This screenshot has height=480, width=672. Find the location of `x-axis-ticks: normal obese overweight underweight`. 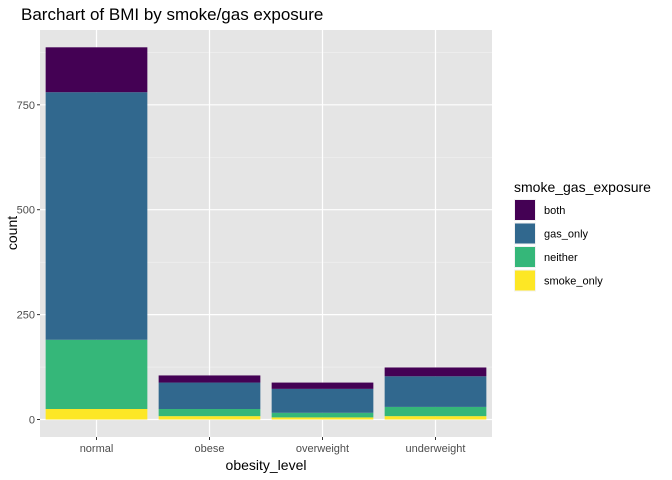

x-axis-ticks: normal obese overweight underweight is located at coordinates (273, 446).